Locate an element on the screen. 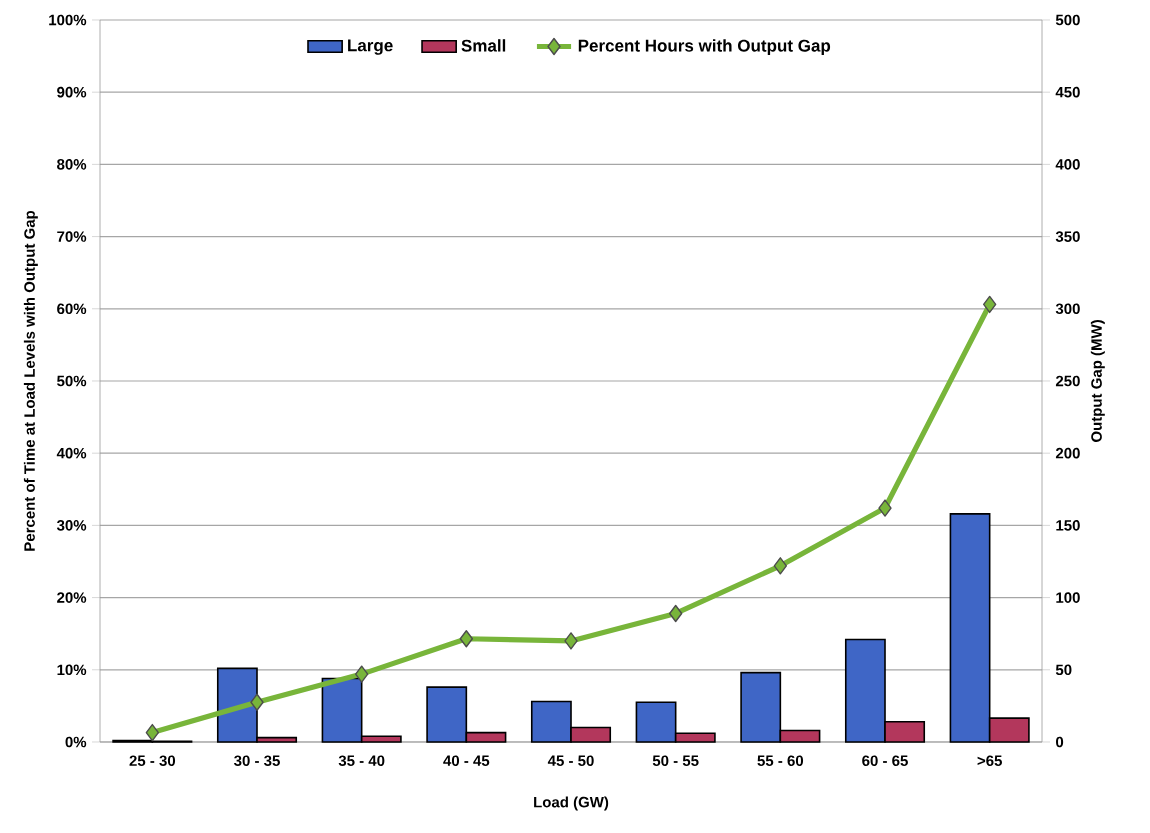  y2-tick-label: 50 is located at coordinates (1063, 670).